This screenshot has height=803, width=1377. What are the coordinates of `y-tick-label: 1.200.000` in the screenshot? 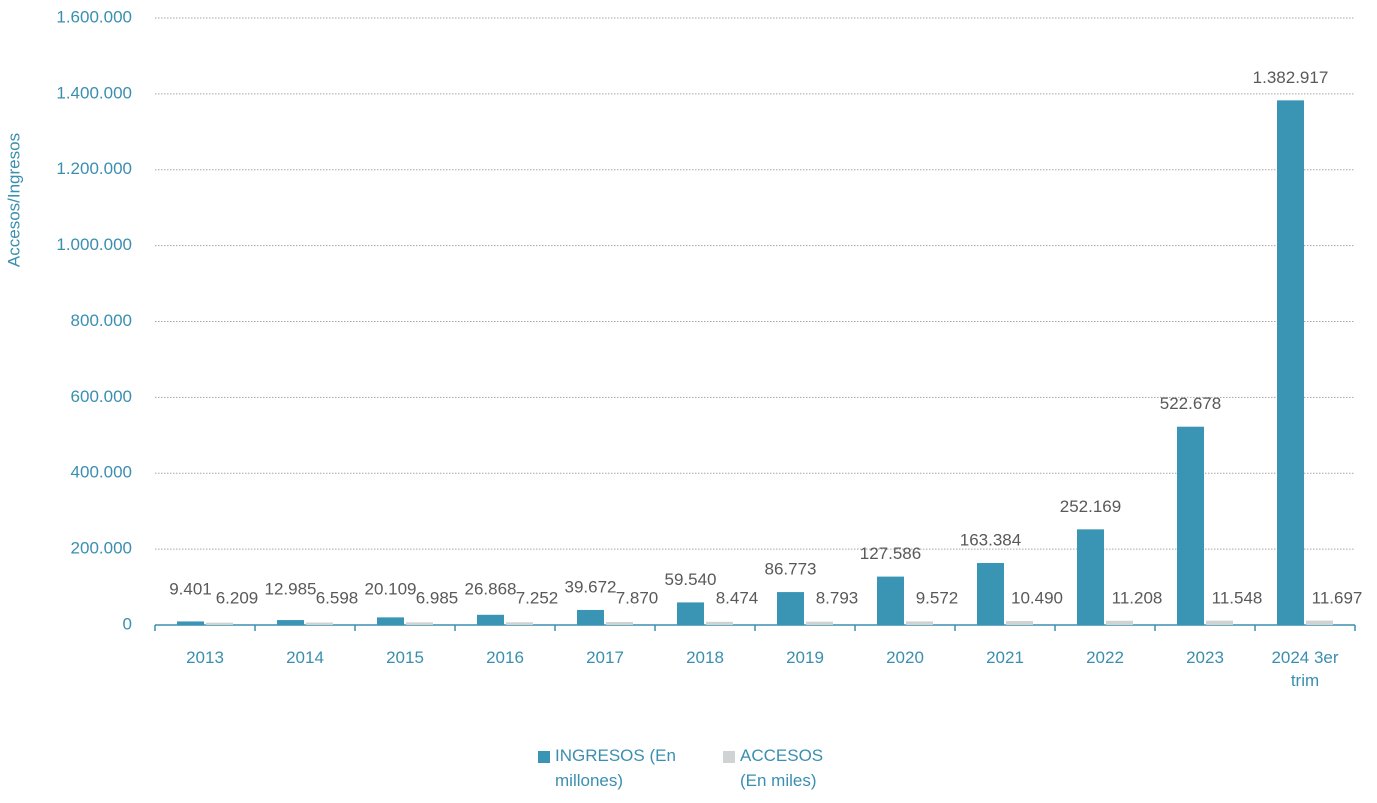 It's located at (94, 168).